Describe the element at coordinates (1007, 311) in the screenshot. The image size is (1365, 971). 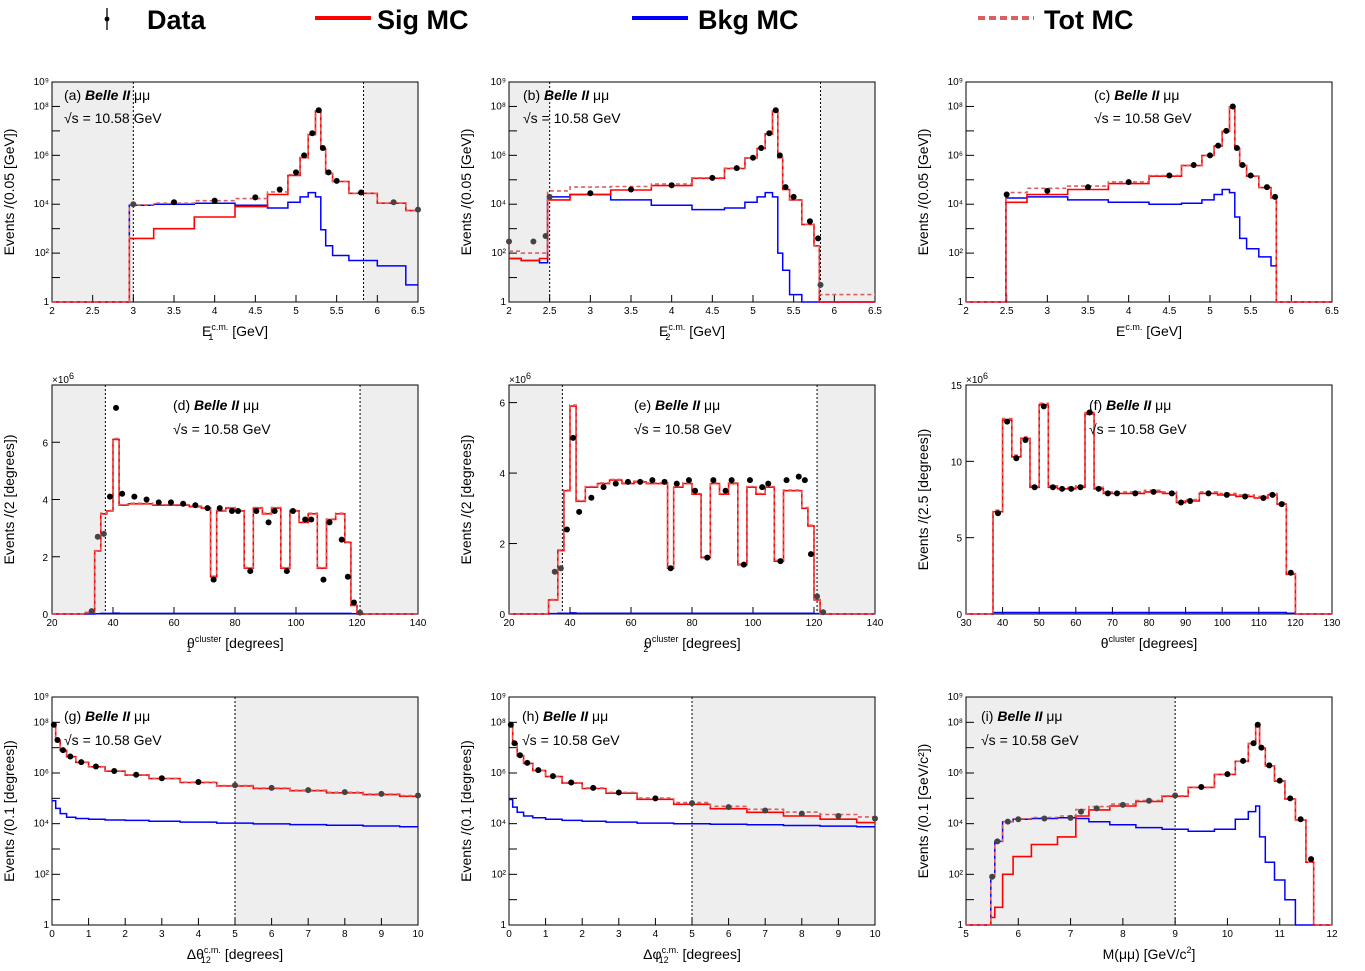
I see `x-tick-label: 2.5` at that location.